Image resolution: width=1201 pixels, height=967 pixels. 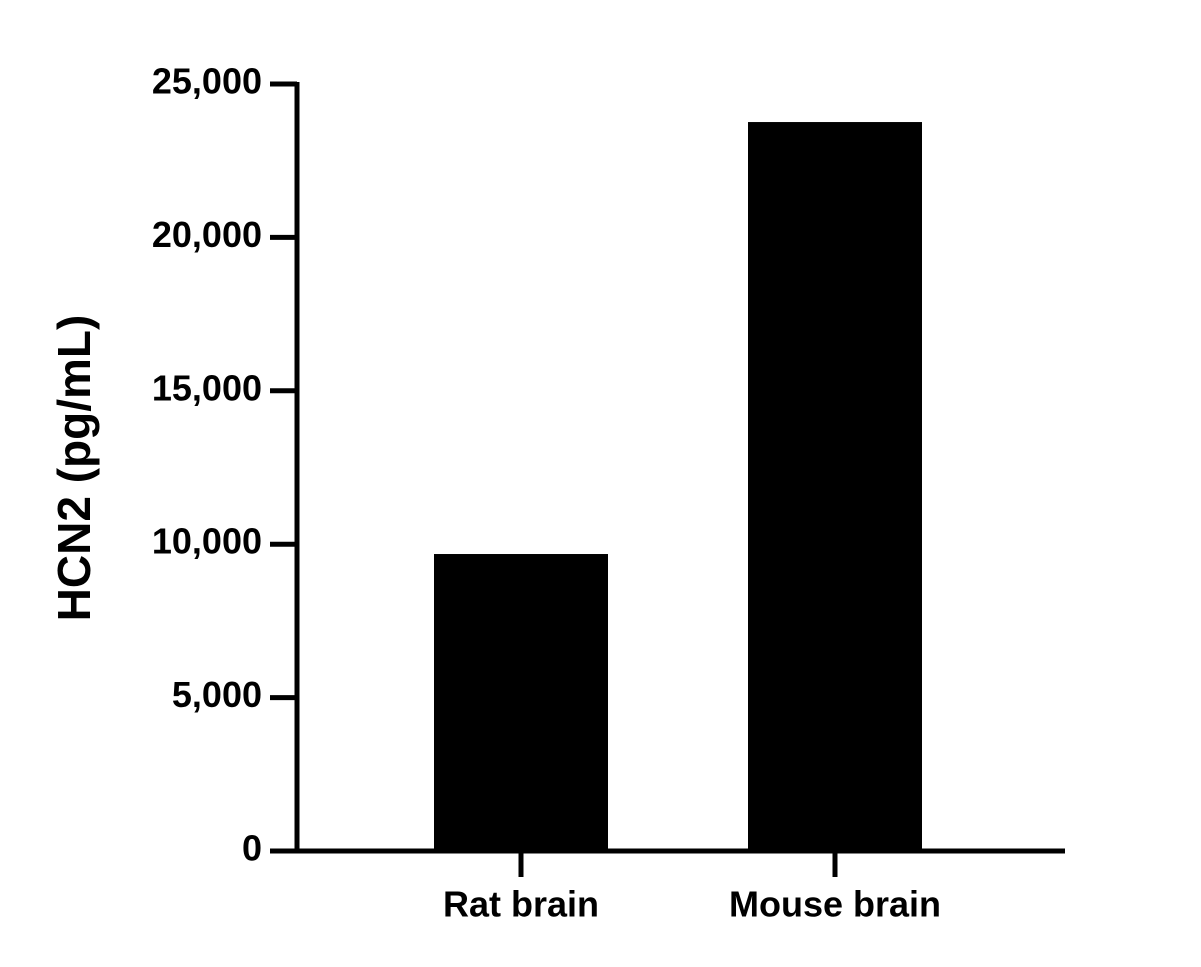 What do you see at coordinates (217, 694) in the screenshot?
I see `y-tick-label: 5,000` at bounding box center [217, 694].